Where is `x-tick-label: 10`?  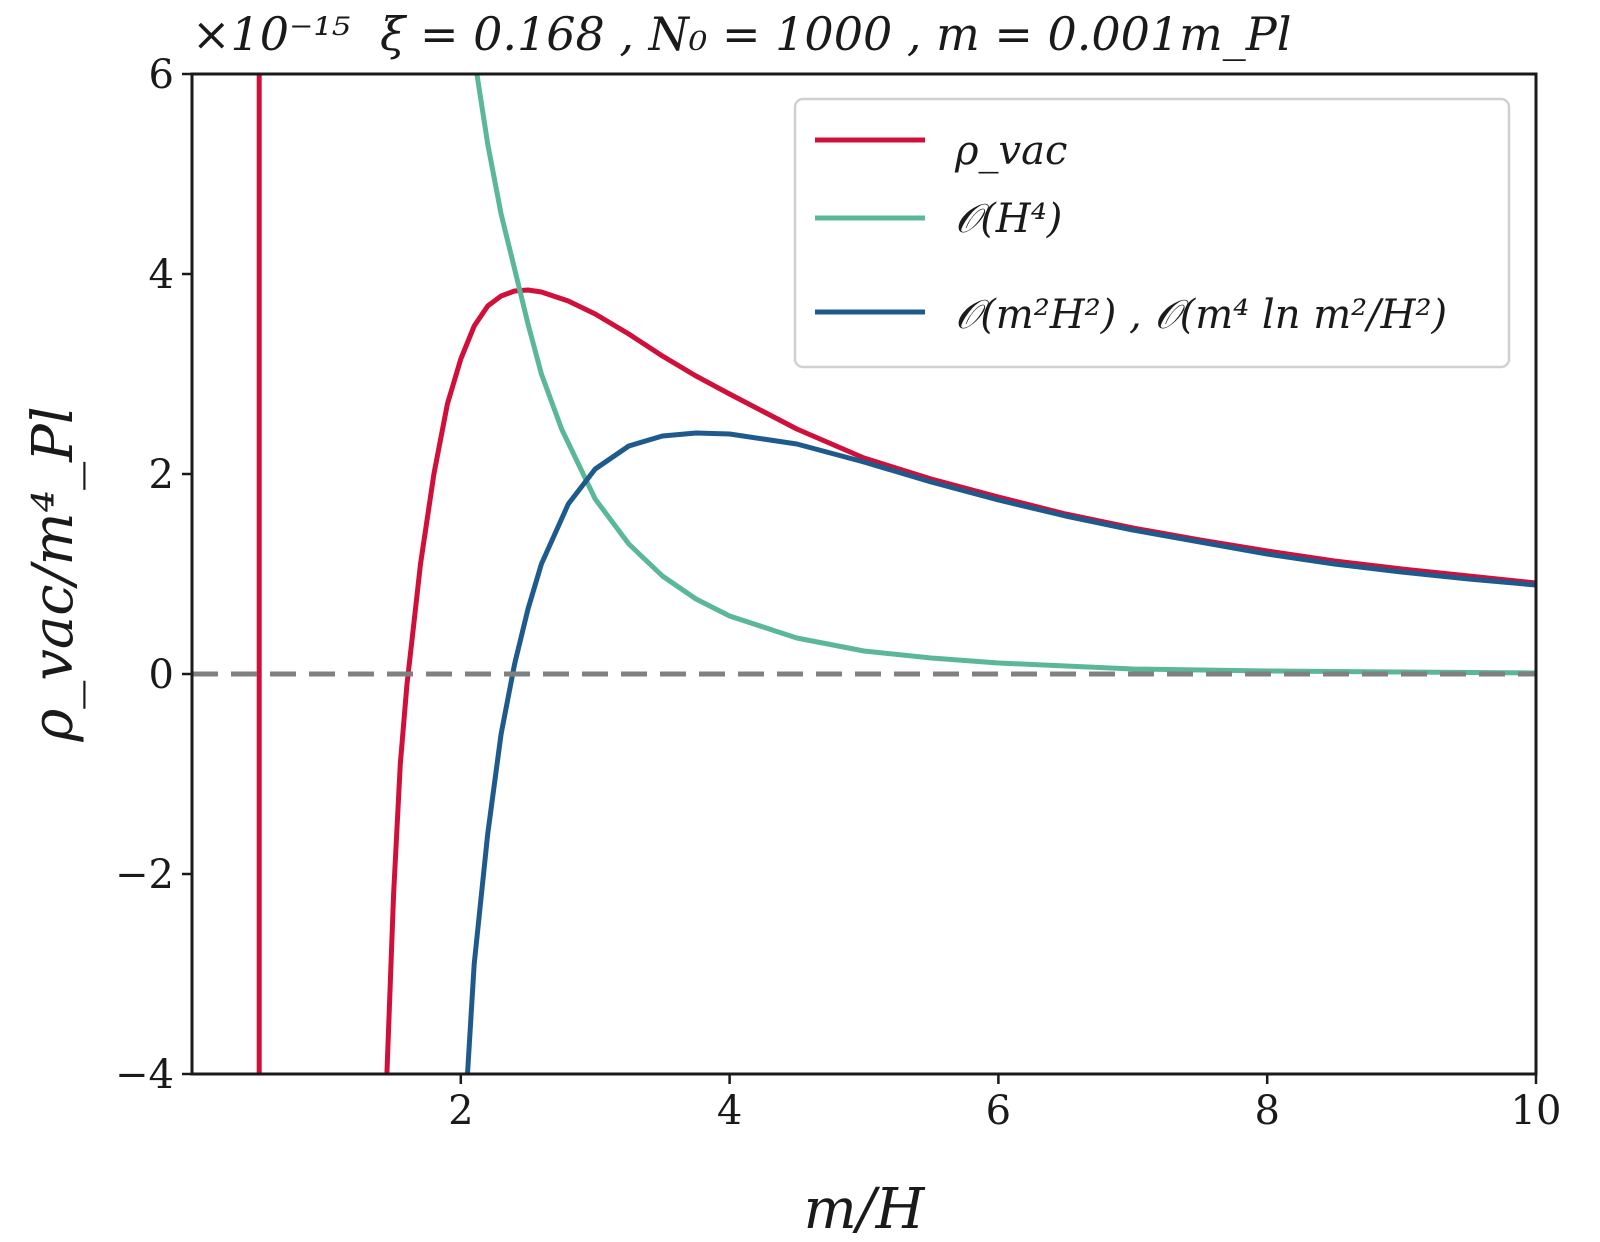
x-tick-label: 10 is located at coordinates (1536, 1111).